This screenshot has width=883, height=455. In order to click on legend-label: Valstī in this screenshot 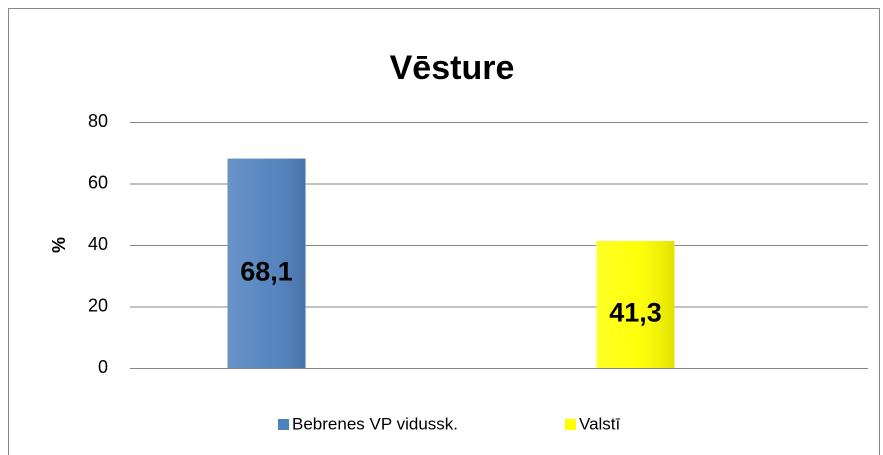, I will do `click(600, 423)`.